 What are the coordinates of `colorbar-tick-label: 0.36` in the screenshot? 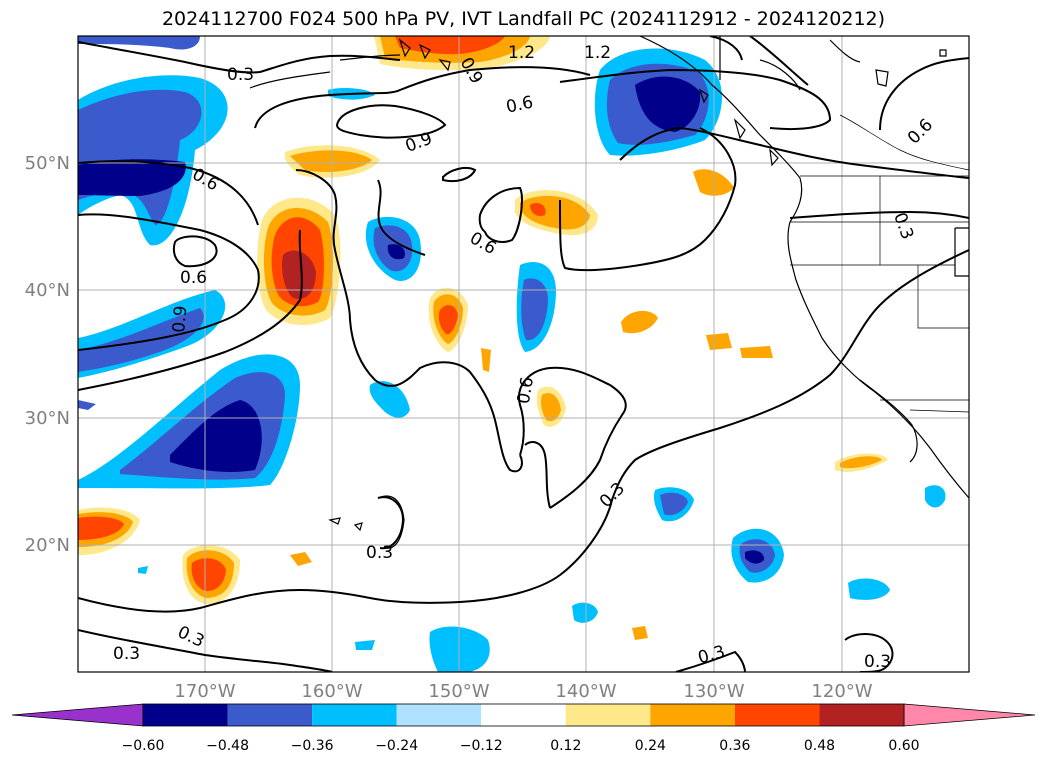 It's located at (734, 746).